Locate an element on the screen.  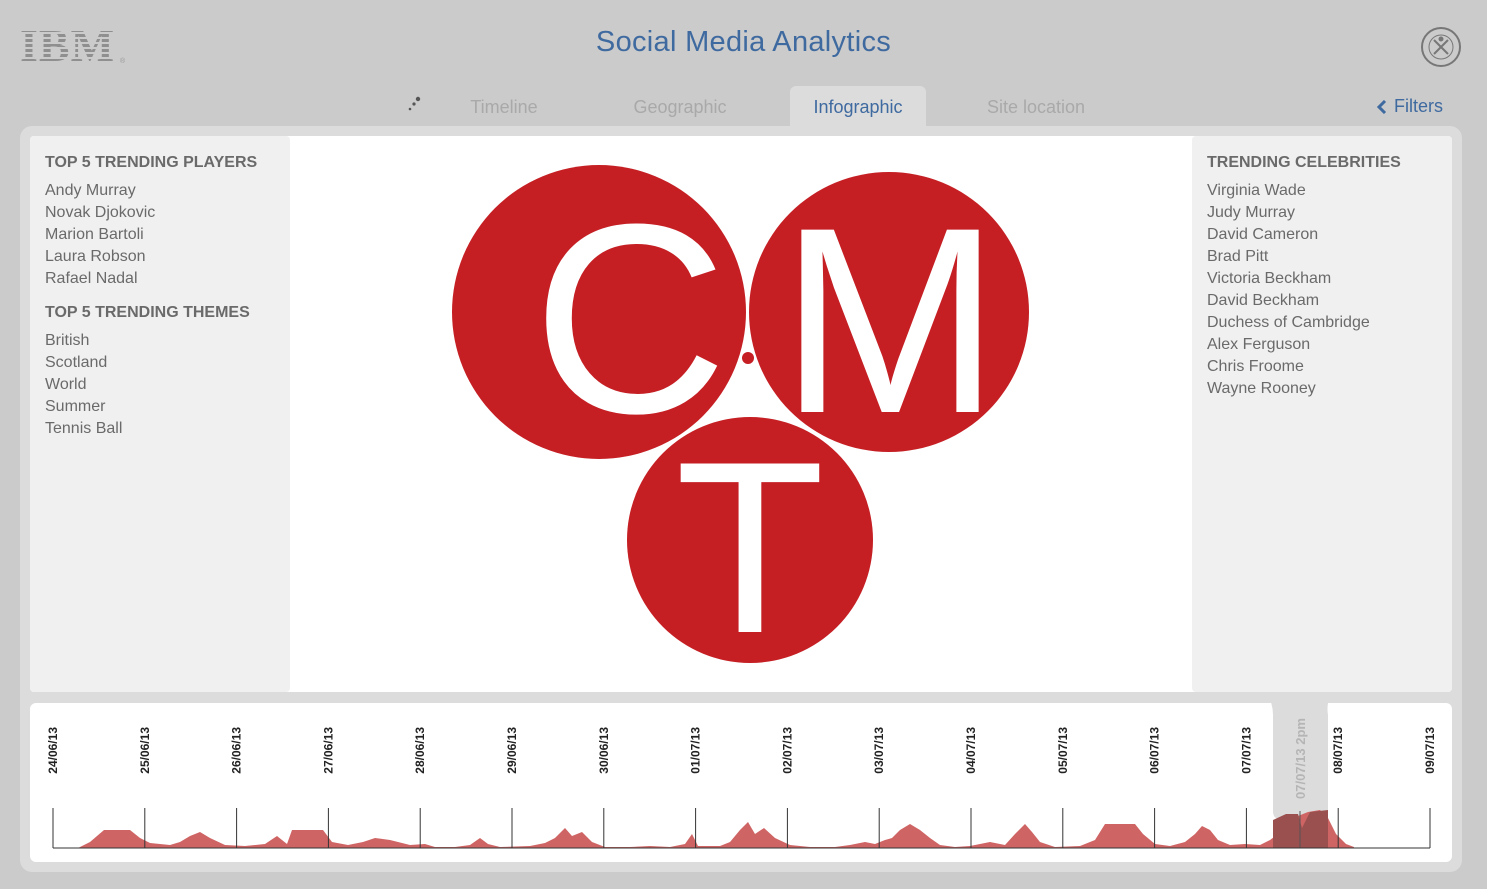
timeline-date-label: 07/07/13 is located at coordinates (1246, 750).